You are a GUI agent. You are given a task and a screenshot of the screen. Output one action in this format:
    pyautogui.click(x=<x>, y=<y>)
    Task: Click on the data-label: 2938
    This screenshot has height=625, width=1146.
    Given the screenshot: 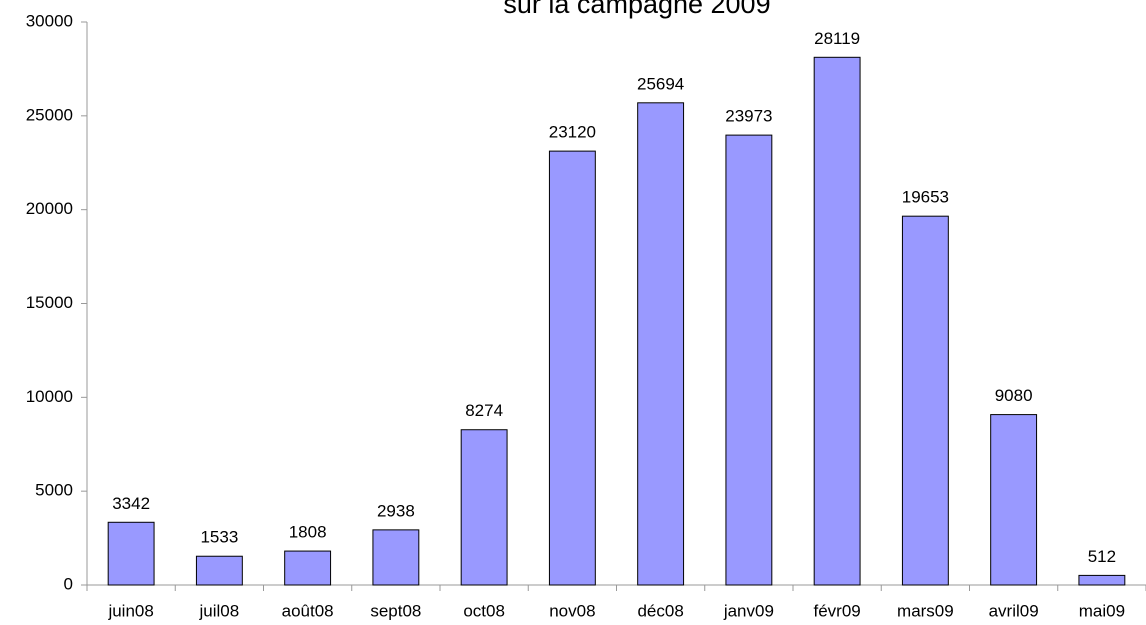 What is the action you would take?
    pyautogui.click(x=396, y=510)
    